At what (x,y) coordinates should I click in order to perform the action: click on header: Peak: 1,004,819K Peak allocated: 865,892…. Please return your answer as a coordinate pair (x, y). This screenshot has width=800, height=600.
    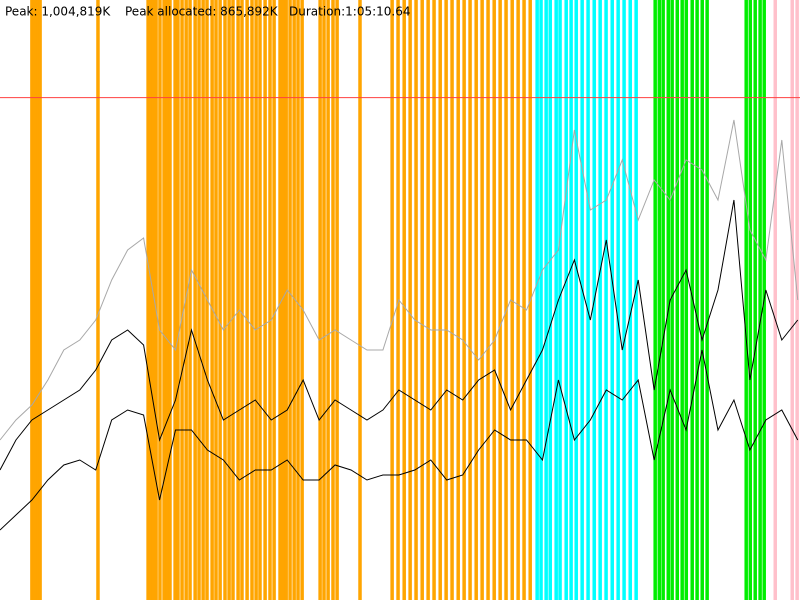
    Looking at the image, I should click on (208, 12).